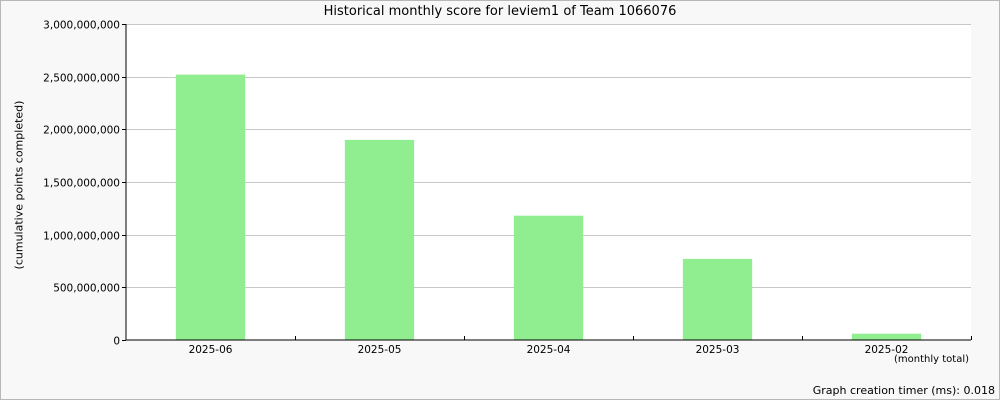  I want to click on x-tick-label: 2025-04, so click(549, 350).